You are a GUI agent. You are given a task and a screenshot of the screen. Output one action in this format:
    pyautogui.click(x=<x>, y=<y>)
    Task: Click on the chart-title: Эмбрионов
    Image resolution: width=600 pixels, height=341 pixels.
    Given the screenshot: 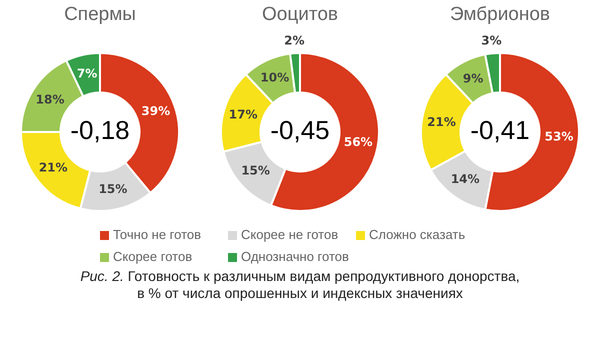 What is the action you would take?
    pyautogui.click(x=500, y=15)
    